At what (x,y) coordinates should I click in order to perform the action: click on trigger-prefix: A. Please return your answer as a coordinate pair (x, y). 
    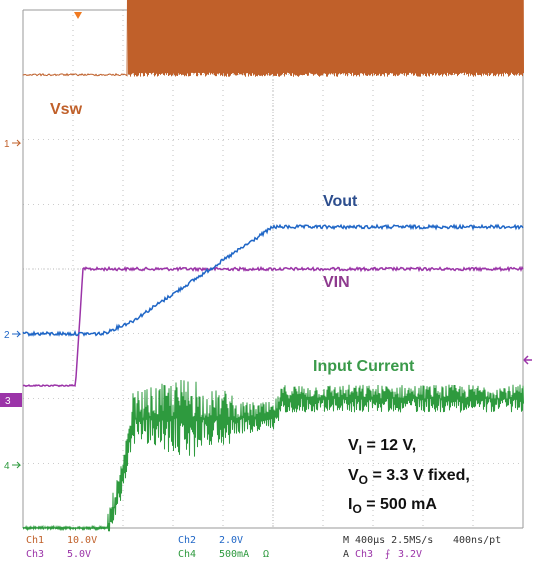
    Looking at the image, I should click on (346, 554).